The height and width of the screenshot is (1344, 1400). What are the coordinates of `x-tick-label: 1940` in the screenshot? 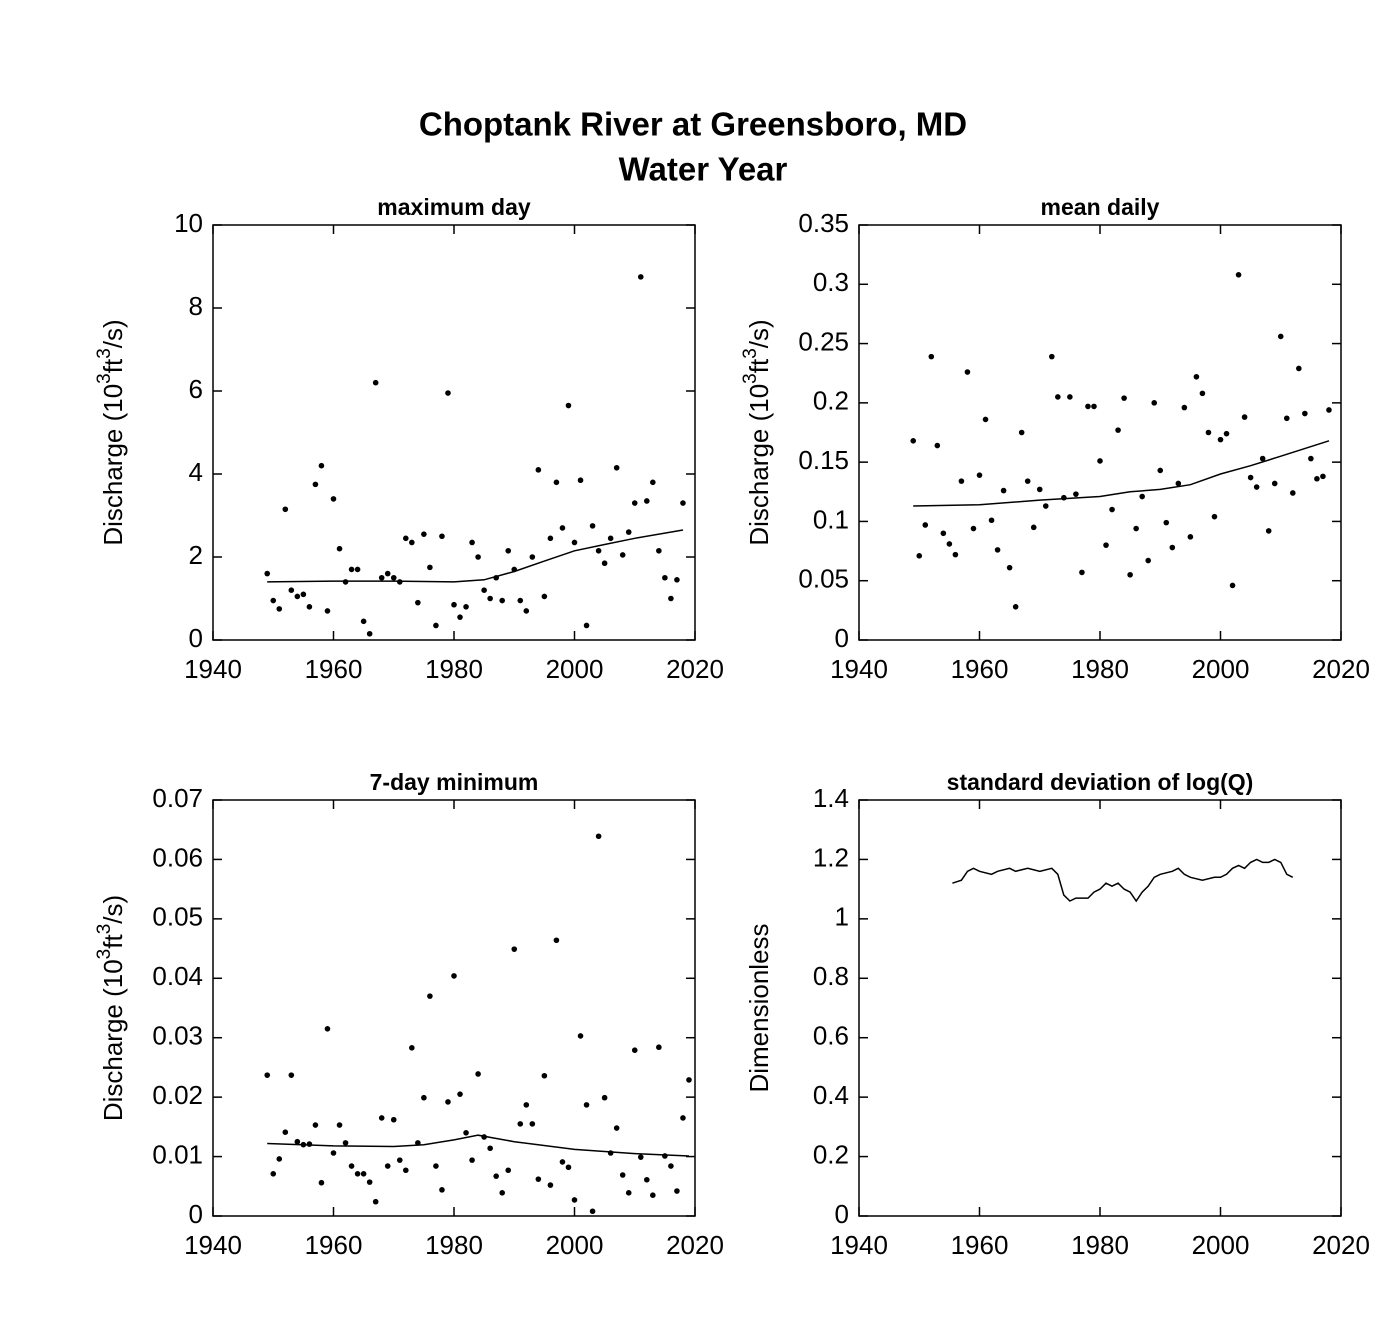 It's located at (859, 1245).